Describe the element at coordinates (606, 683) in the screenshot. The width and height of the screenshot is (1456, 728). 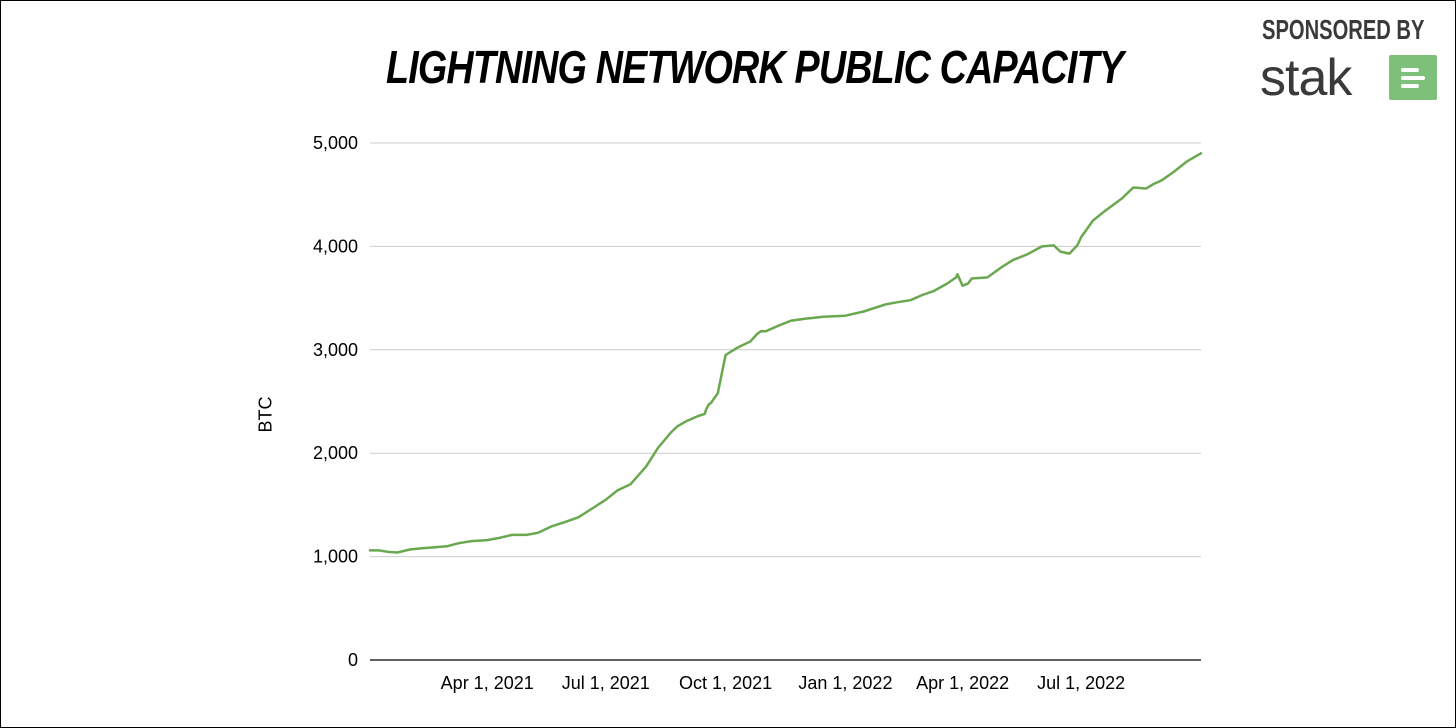
I see `x-tick-label: Jul 1, 2021` at that location.